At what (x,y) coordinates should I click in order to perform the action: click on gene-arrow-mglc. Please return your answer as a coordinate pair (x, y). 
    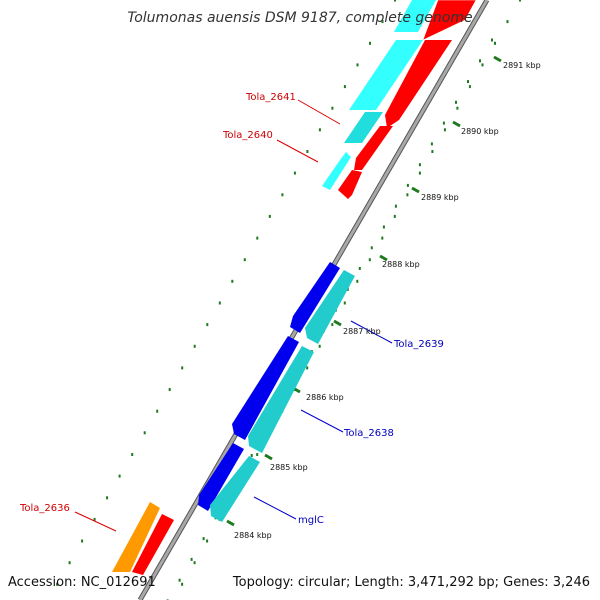
    Looking at the image, I should click on (235, 489).